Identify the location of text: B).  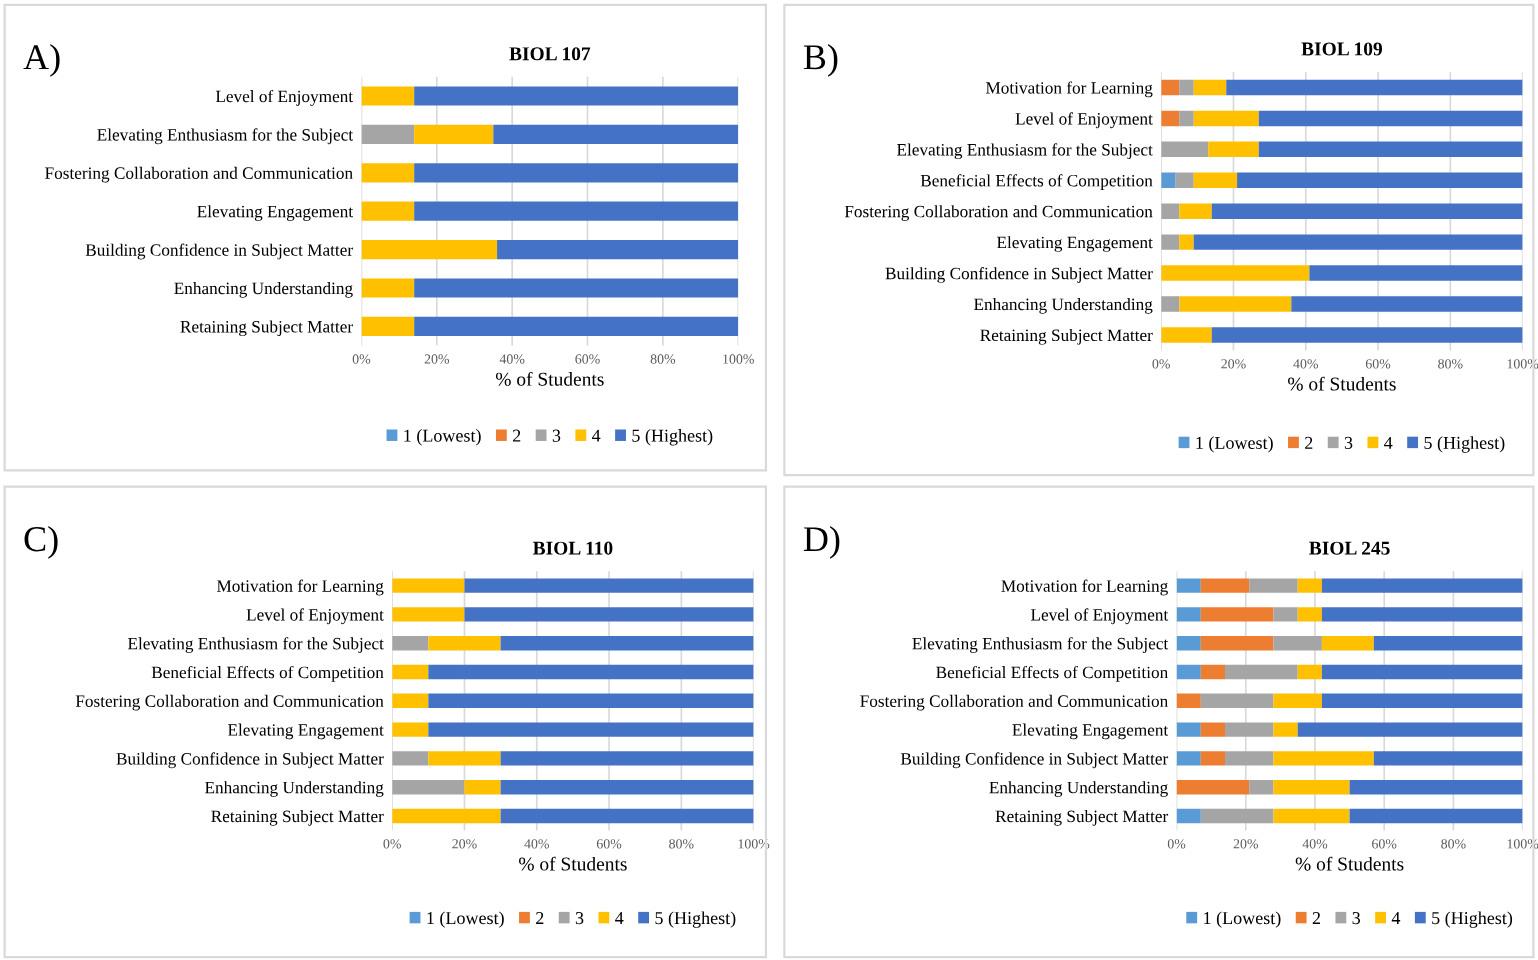
(820, 60).